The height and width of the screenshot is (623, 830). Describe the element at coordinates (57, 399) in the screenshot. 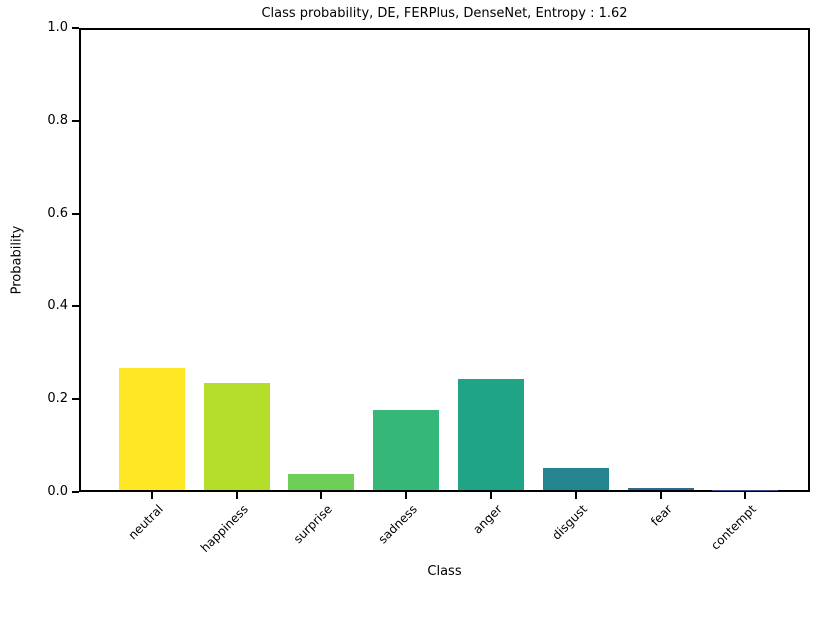

I see `y-tick-label: 0.2` at that location.